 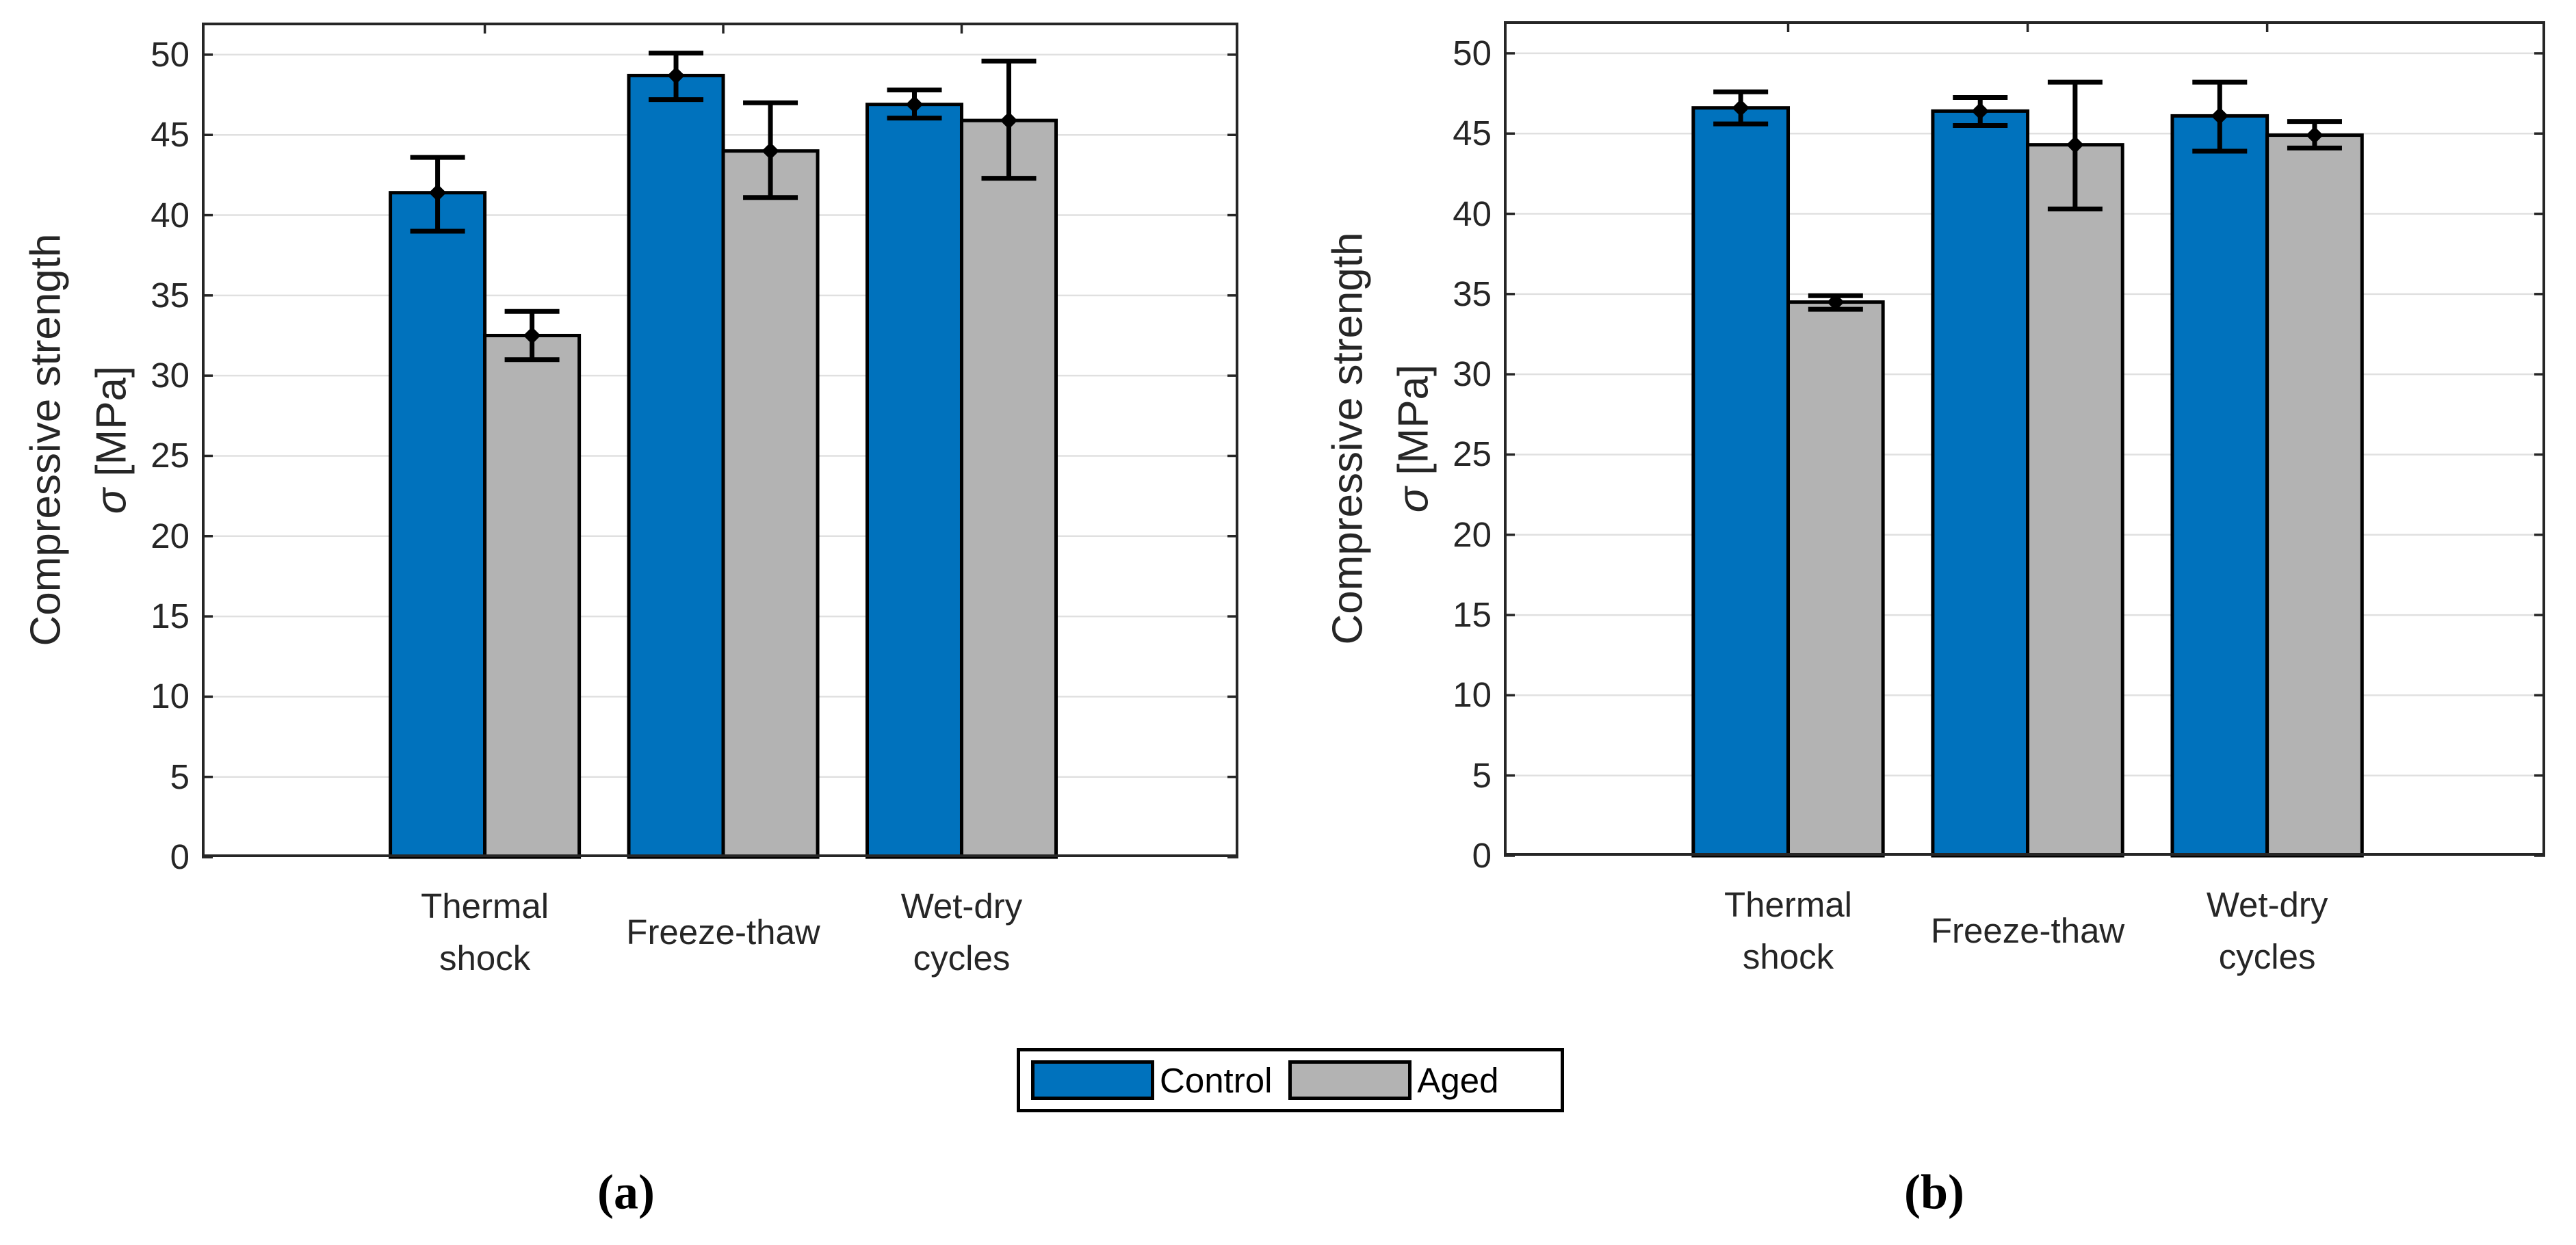 I want to click on legend-swatch-control, so click(x=1092, y=1080).